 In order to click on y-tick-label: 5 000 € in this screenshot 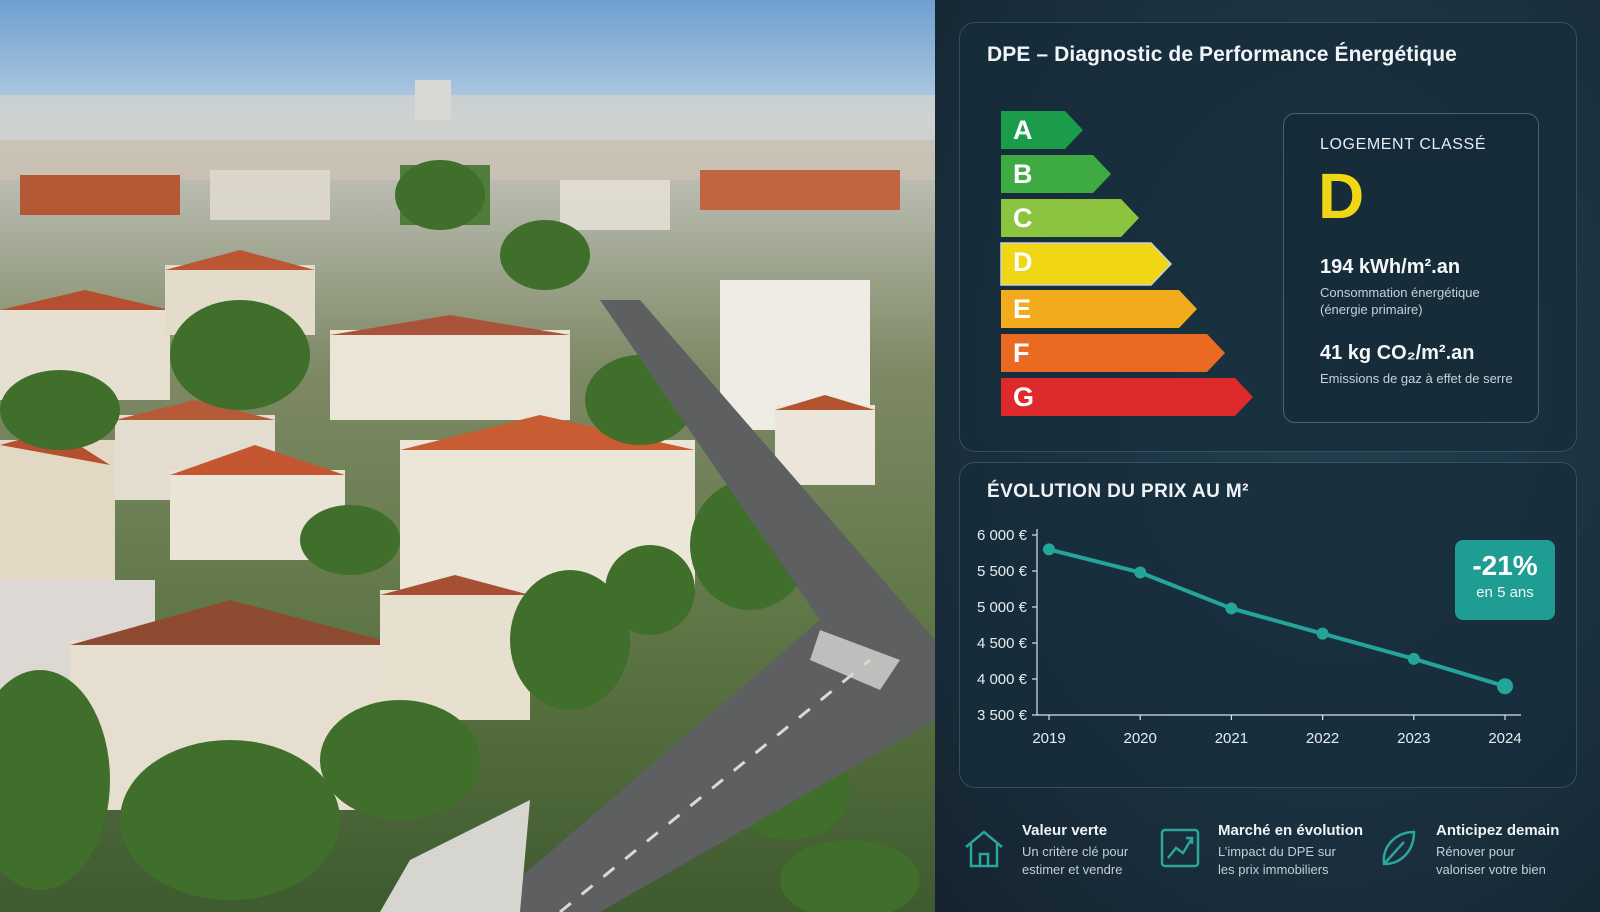, I will do `click(1002, 607)`.